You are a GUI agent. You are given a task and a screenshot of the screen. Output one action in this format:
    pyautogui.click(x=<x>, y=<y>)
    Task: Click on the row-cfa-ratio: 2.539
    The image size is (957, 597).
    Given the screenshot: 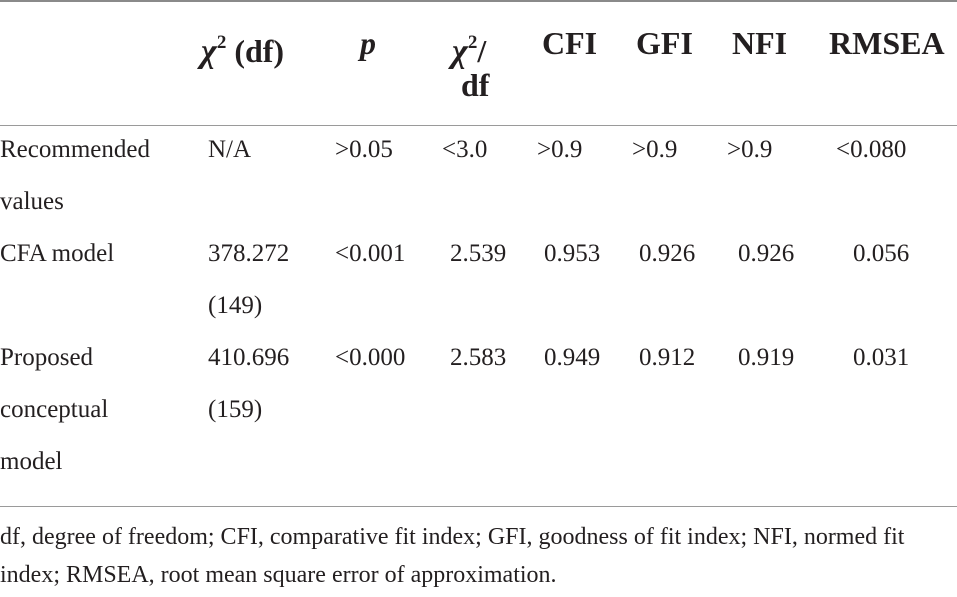 What is the action you would take?
    pyautogui.click(x=478, y=253)
    